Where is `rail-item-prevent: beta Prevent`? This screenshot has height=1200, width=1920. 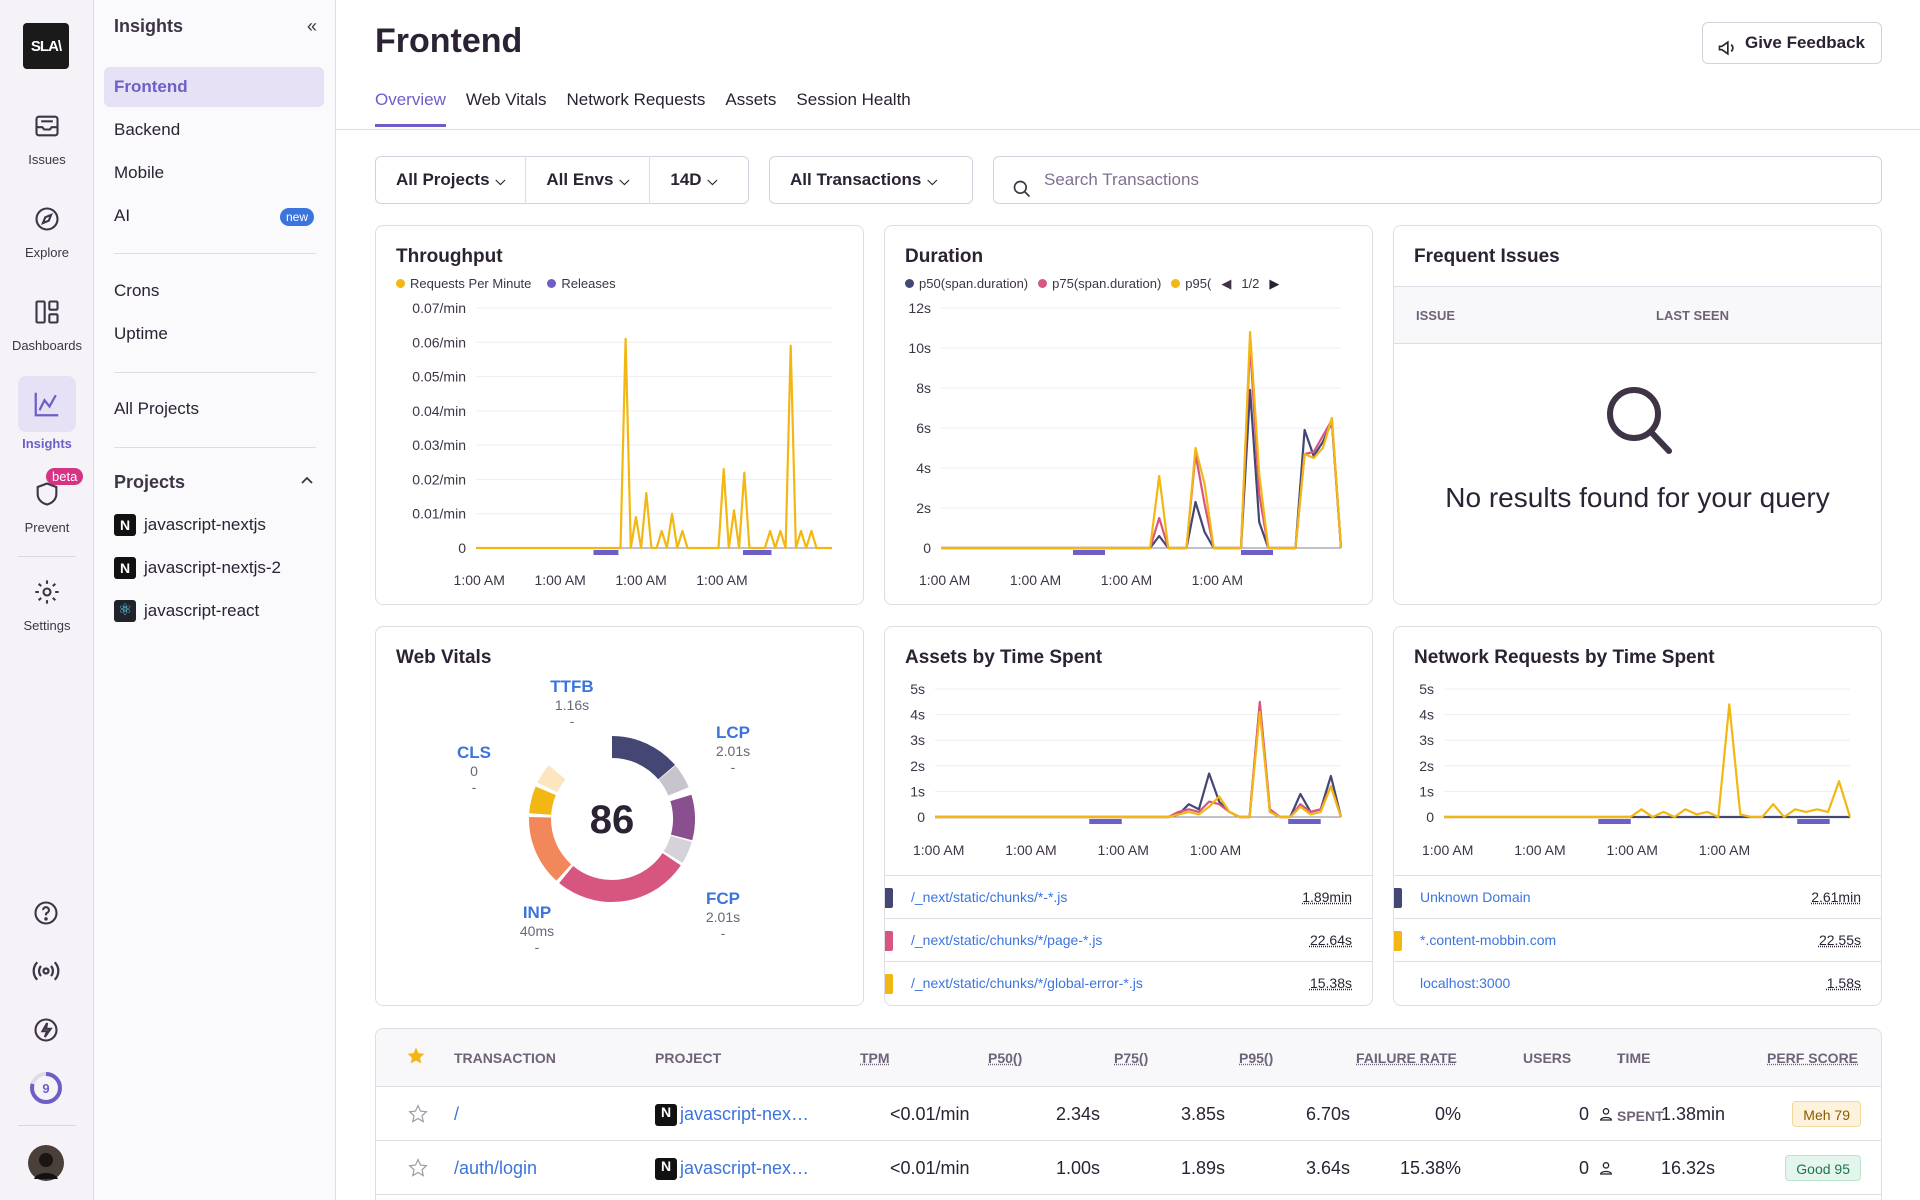 rail-item-prevent: beta Prevent is located at coordinates (47, 503).